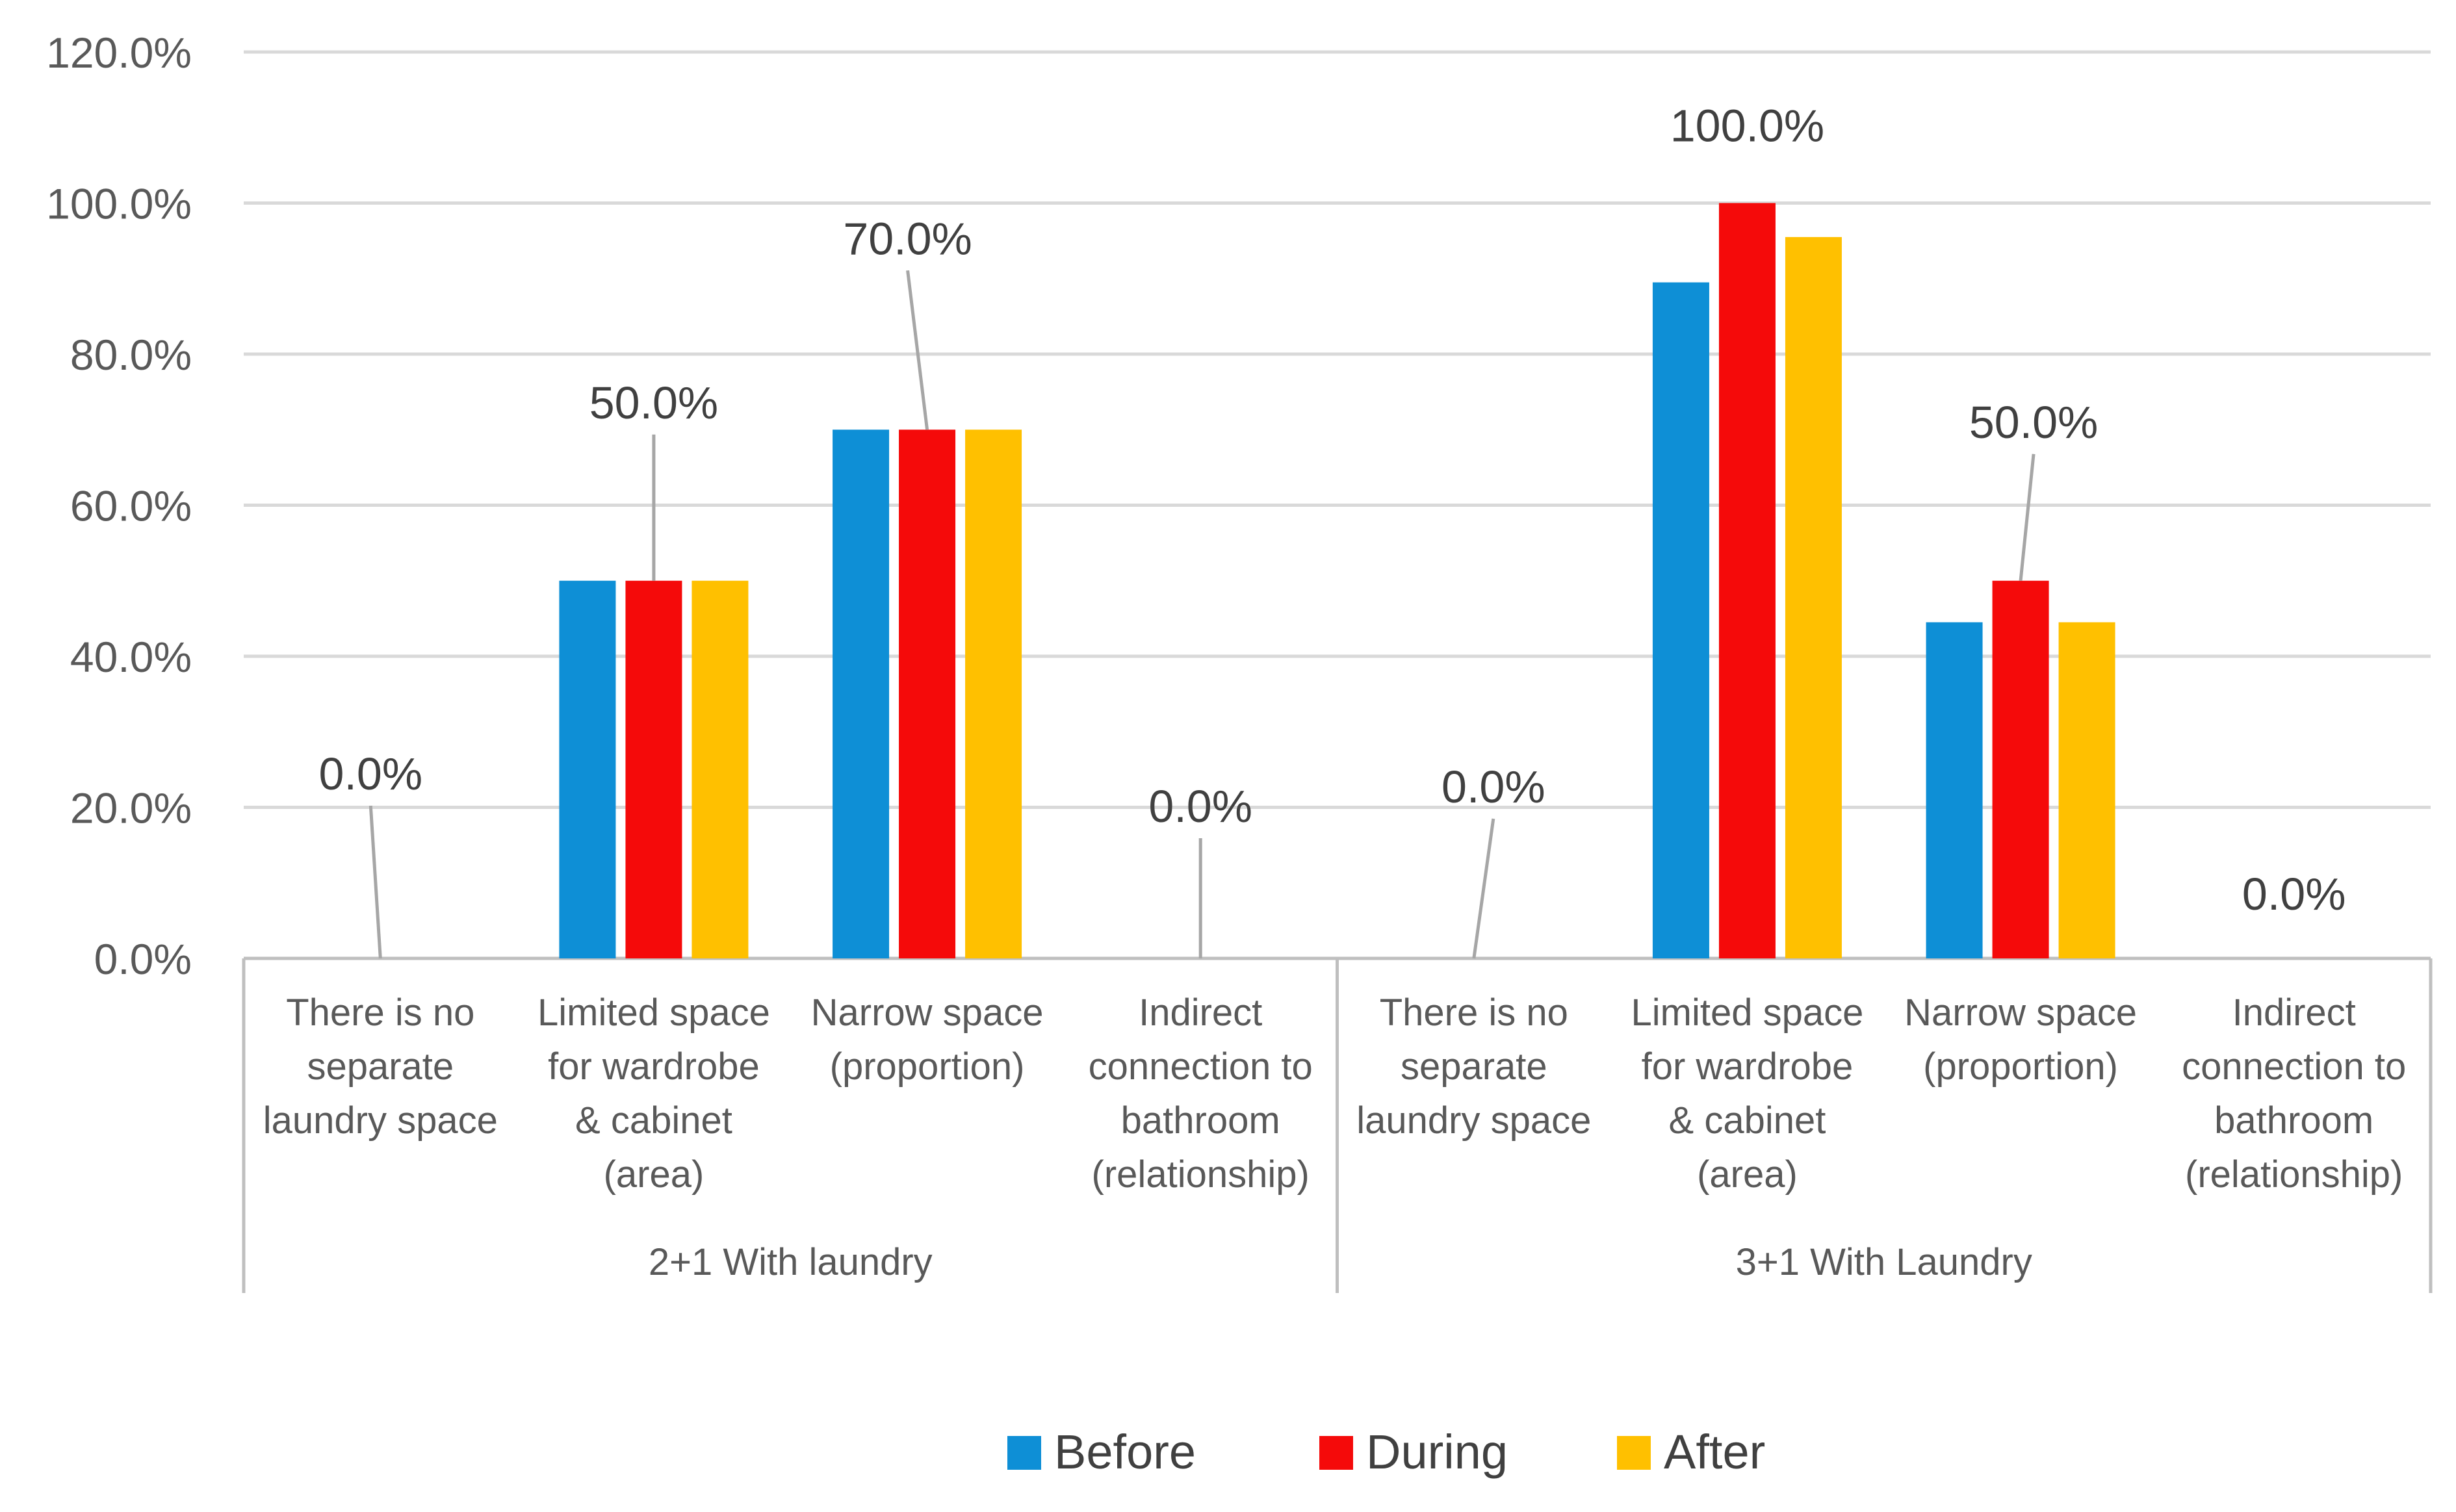 The image size is (2456, 1512). Describe the element at coordinates (1437, 1452) in the screenshot. I see `legend-label: During` at that location.